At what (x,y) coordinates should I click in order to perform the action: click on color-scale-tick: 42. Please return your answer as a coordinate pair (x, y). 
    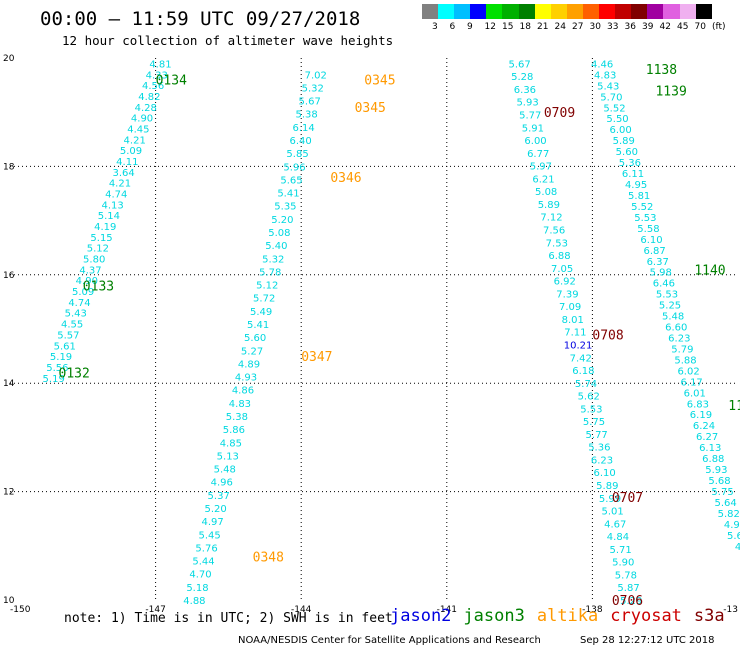
    Looking at the image, I should click on (665, 27).